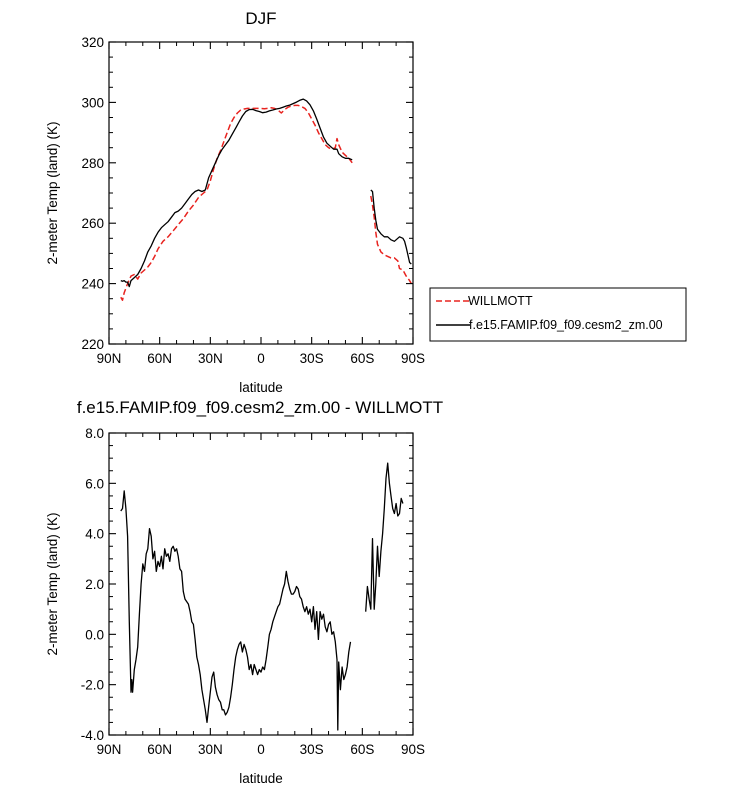  Describe the element at coordinates (261, 387) in the screenshot. I see `top-x-axis-label: latitude` at that location.